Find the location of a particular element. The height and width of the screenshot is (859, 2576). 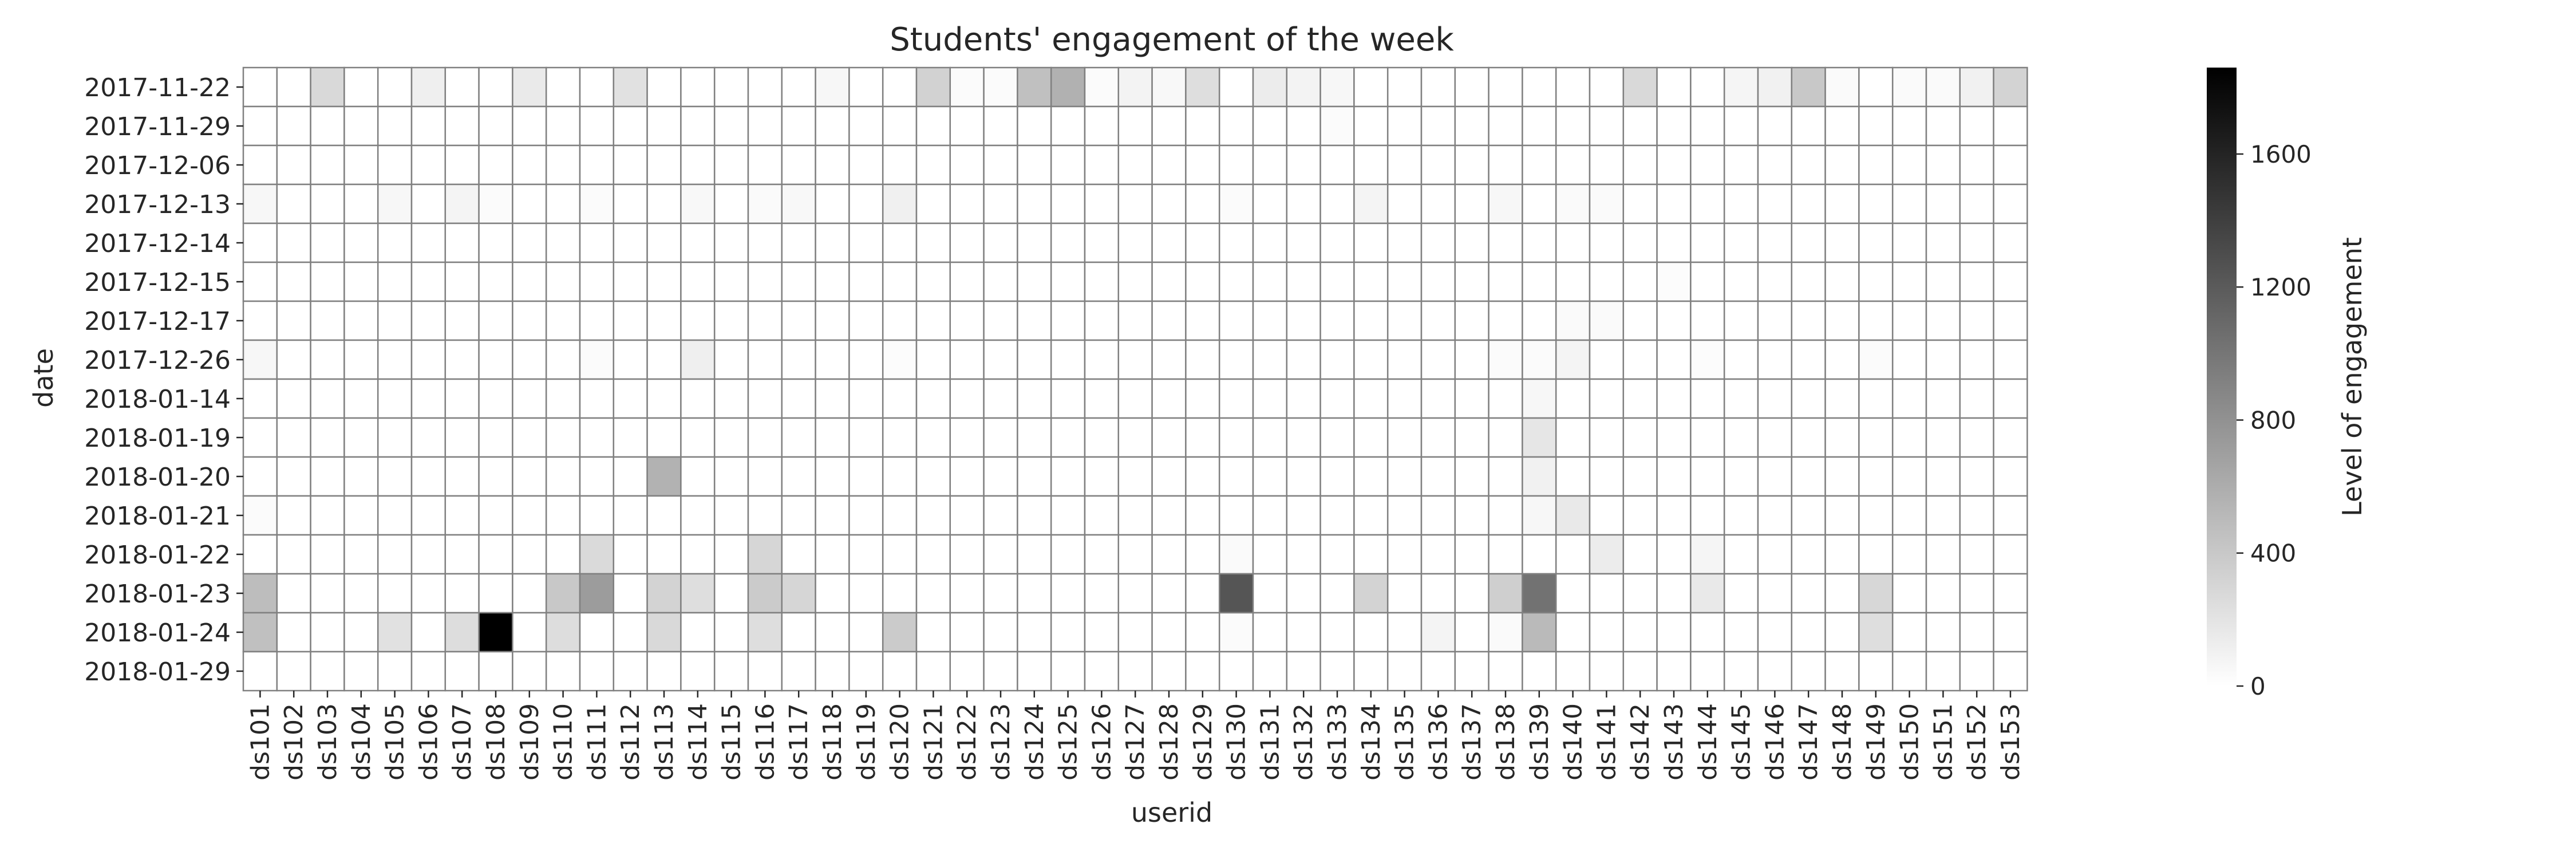

heatmap-cell-2017-12-13-ds104 is located at coordinates (361, 203).